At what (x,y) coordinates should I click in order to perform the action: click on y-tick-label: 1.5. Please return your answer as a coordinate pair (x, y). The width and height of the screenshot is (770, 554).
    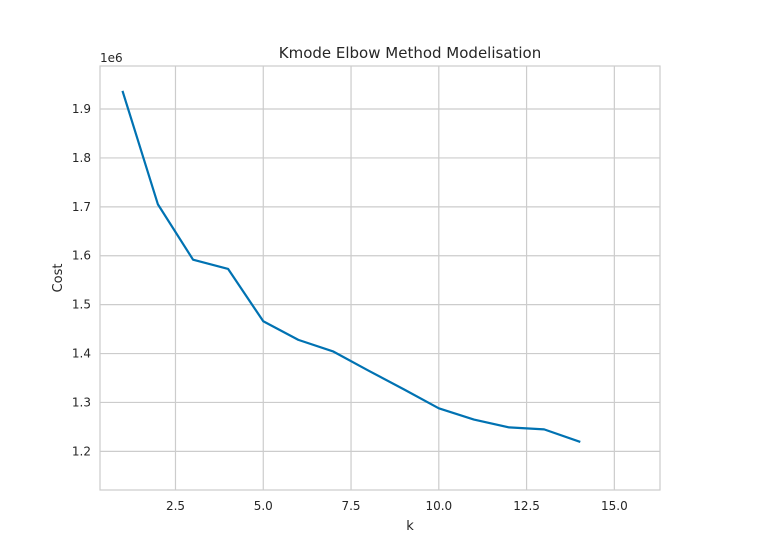
    Looking at the image, I should click on (81, 305).